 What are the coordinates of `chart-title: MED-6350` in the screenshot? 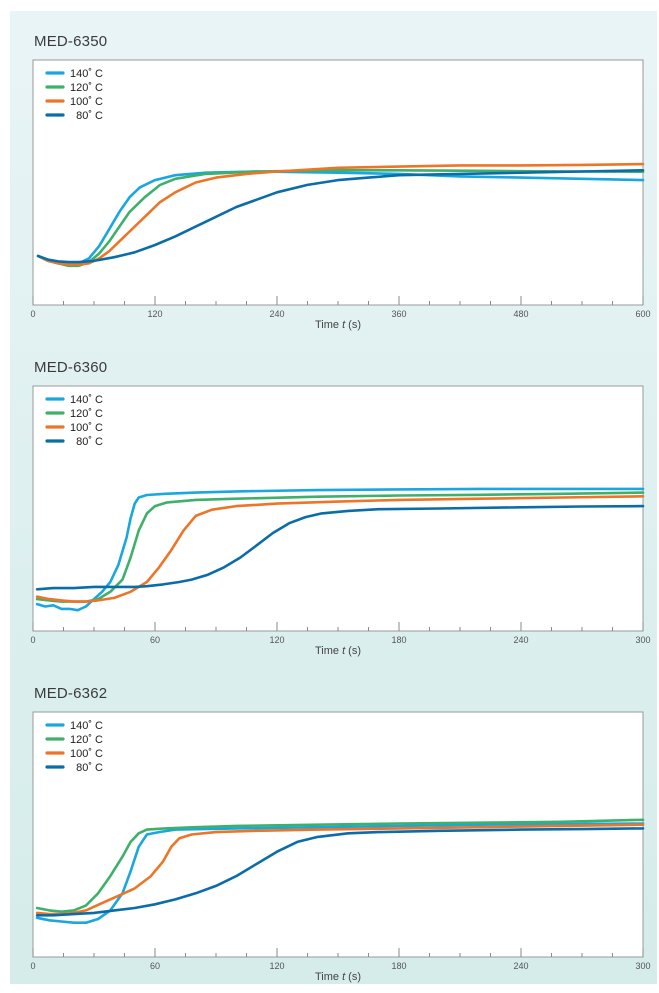 It's located at (71, 41).